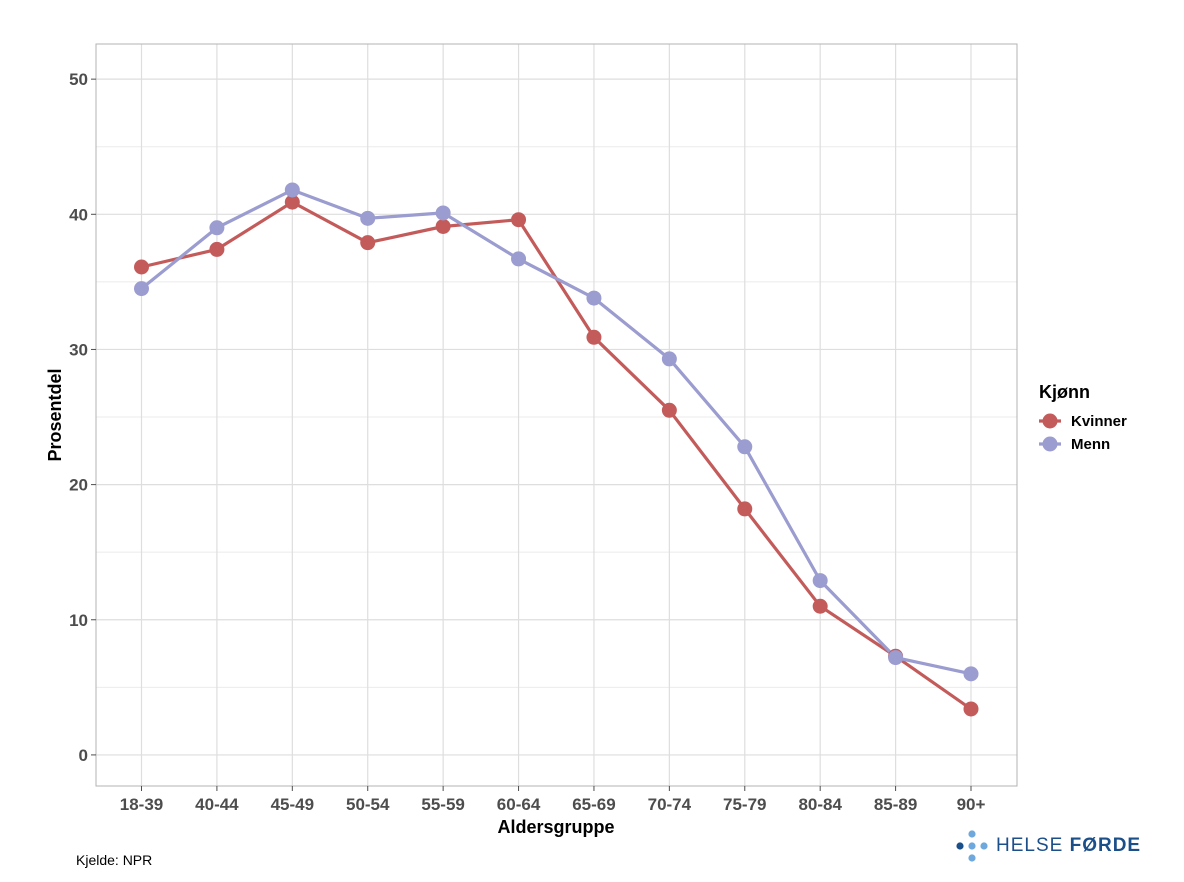 The height and width of the screenshot is (882, 1184). What do you see at coordinates (670, 804) in the screenshot?
I see `x-tick-label: 70-74` at bounding box center [670, 804].